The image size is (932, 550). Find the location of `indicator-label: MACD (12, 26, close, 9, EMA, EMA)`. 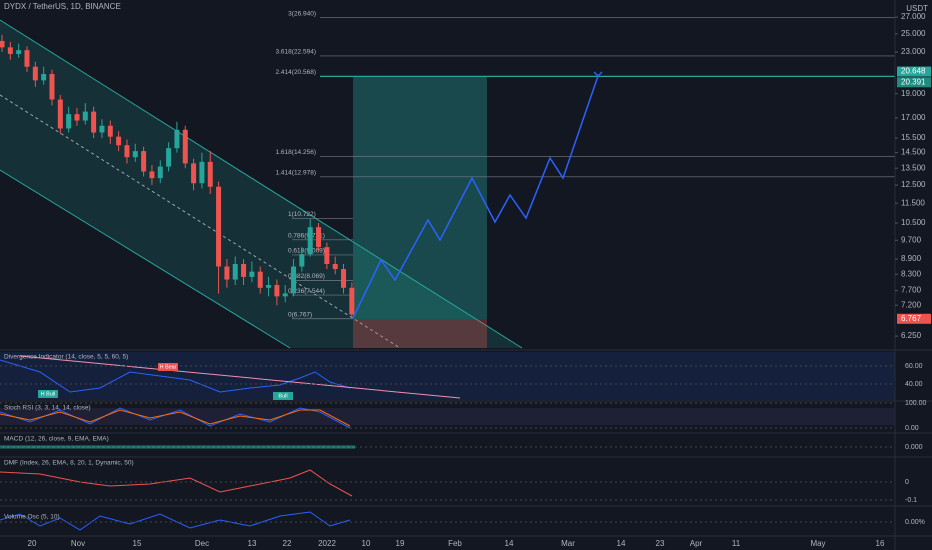

indicator-label: MACD (12, 26, close, 9, EMA, EMA) is located at coordinates (56, 439).